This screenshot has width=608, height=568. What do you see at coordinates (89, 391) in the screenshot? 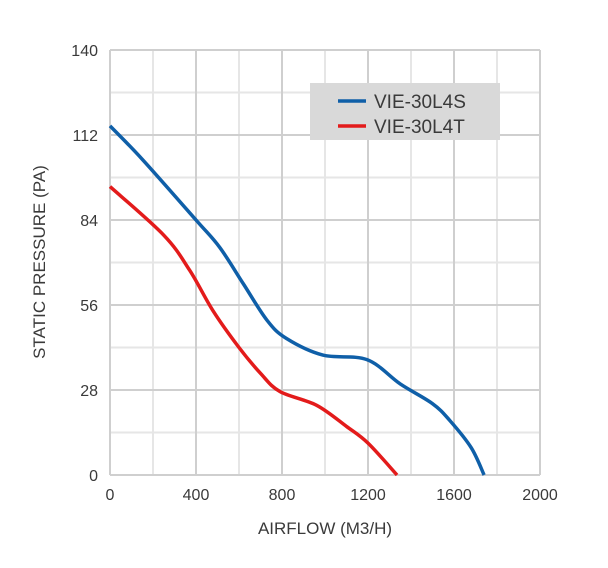
I see `y-tick-label: 28` at bounding box center [89, 391].